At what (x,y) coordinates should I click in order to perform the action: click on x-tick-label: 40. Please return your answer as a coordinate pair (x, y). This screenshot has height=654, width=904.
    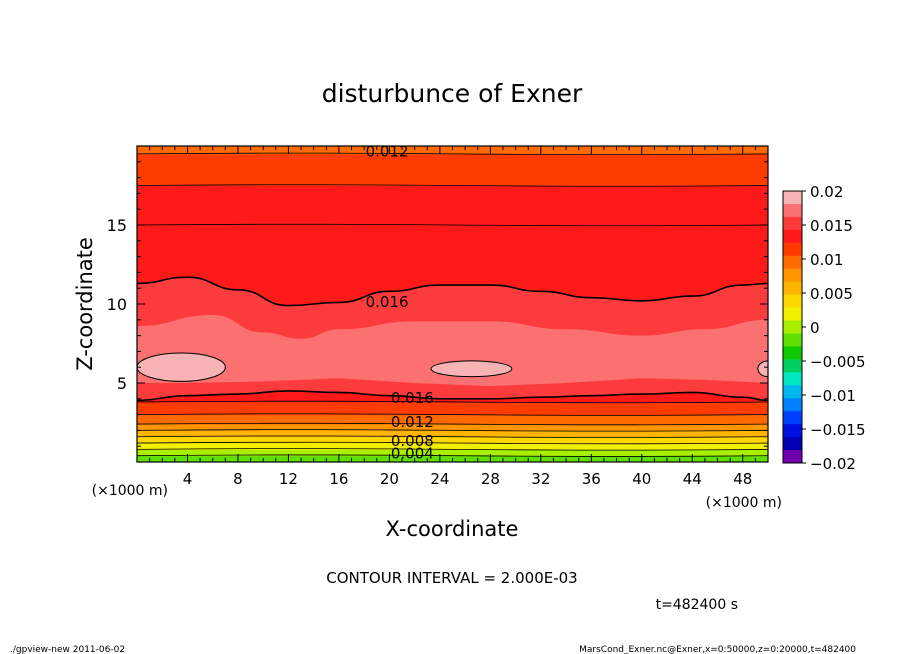
    Looking at the image, I should click on (641, 479).